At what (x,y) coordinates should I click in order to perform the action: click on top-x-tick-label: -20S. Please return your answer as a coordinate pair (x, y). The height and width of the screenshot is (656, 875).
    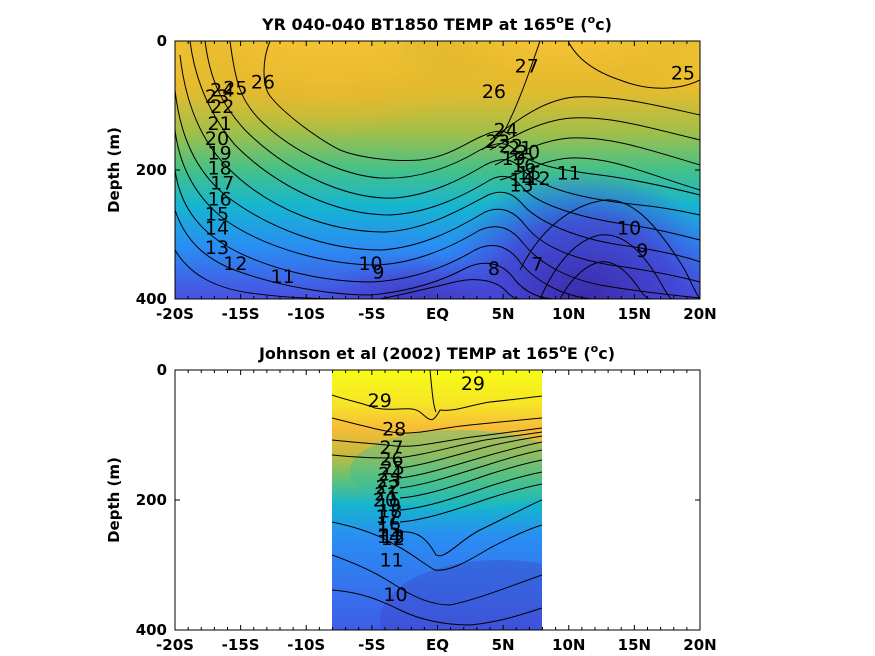
    Looking at the image, I should click on (175, 314).